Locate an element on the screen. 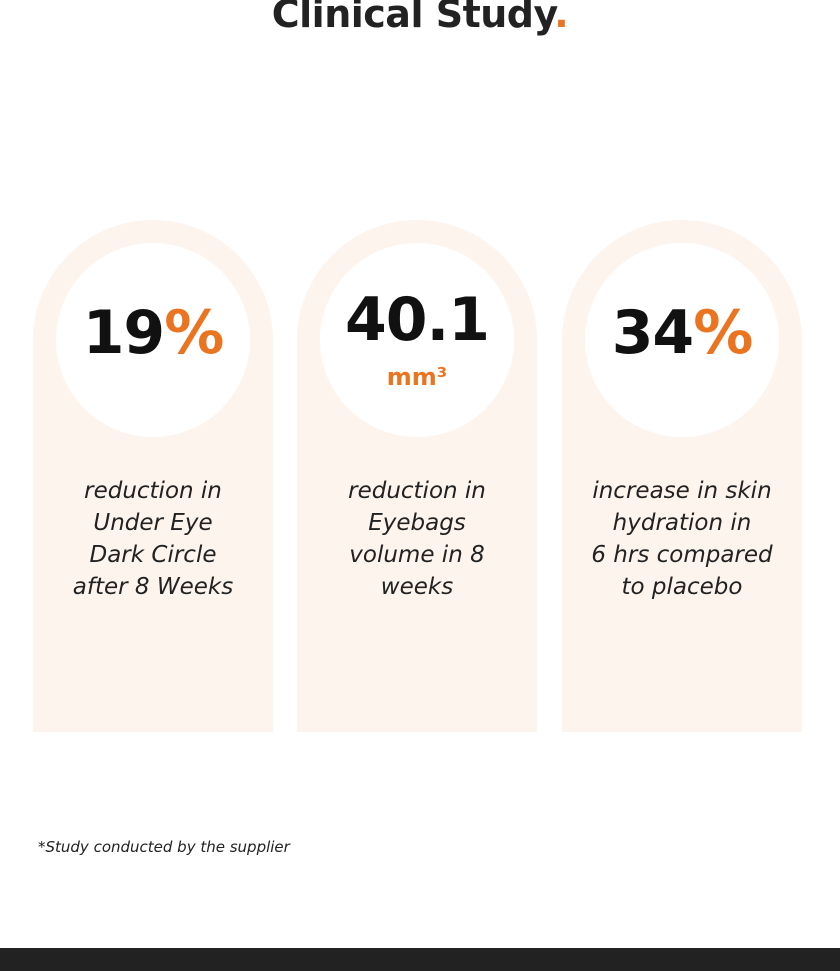  stat-description: reduction in Eyebags volume in 8 weeks is located at coordinates (417, 539).